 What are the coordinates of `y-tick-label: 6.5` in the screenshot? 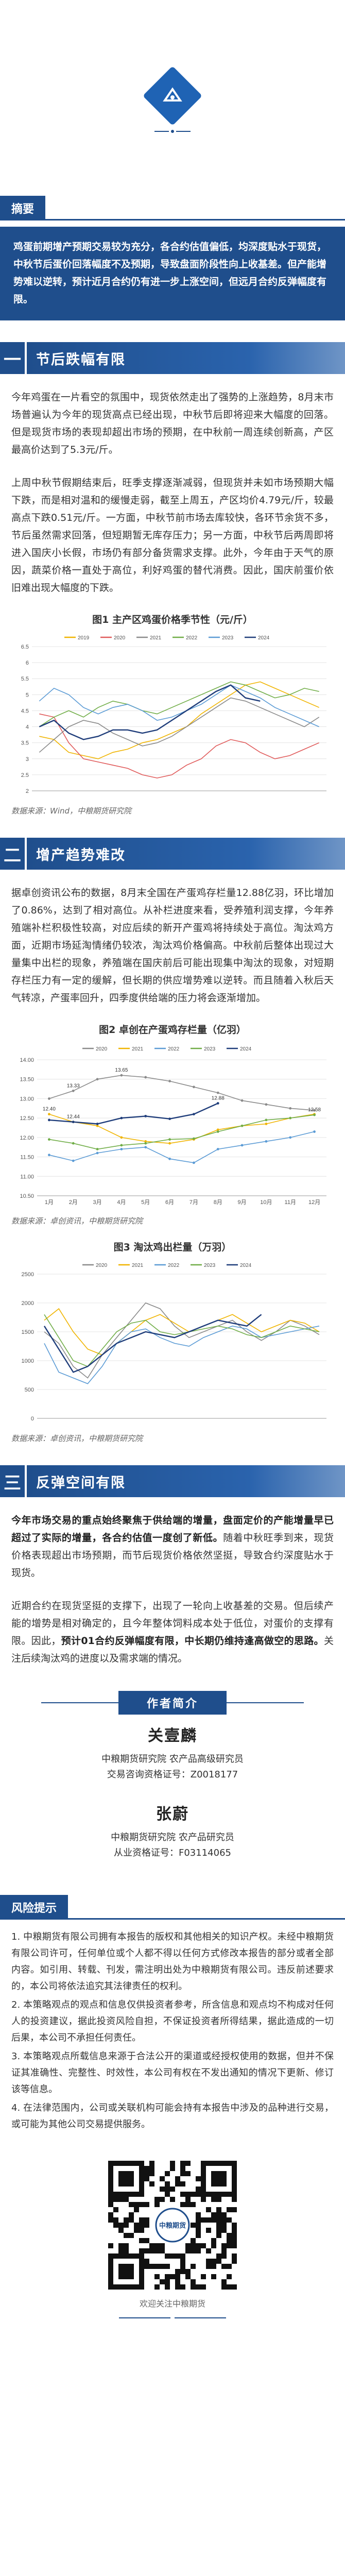 It's located at (25, 647).